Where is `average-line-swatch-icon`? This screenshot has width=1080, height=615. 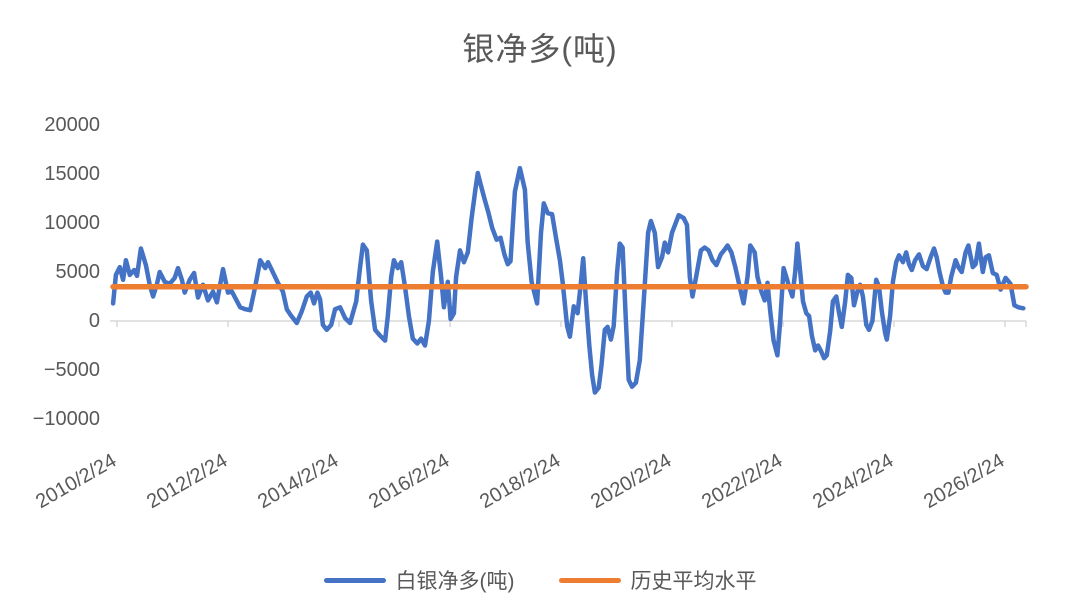
average-line-swatch-icon is located at coordinates (589, 580).